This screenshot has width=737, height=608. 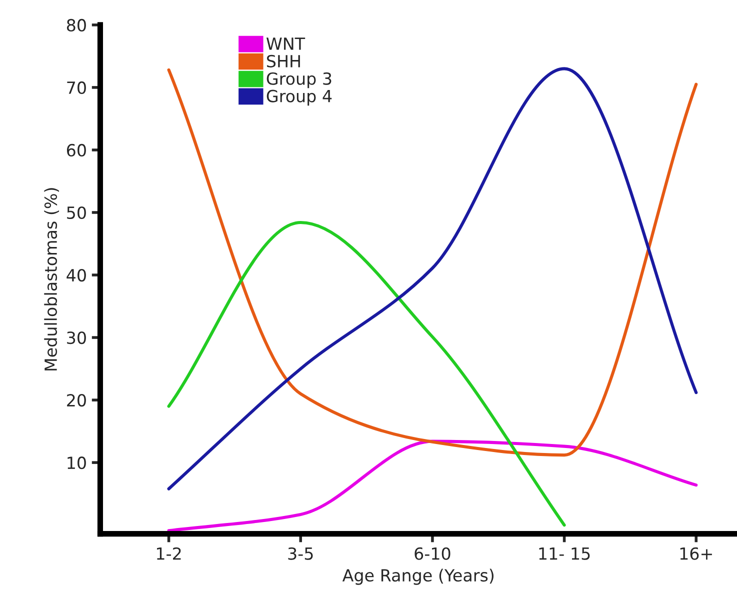 What do you see at coordinates (169, 553) in the screenshot?
I see `x-tick-label: 1-2` at bounding box center [169, 553].